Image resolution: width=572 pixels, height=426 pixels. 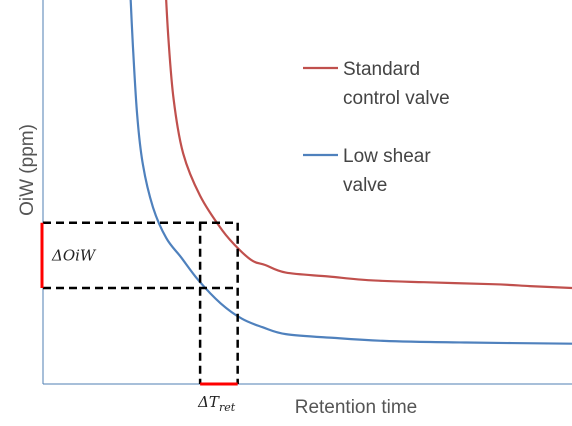 What do you see at coordinates (141, 302) in the screenshot?
I see `guide-lines` at bounding box center [141, 302].